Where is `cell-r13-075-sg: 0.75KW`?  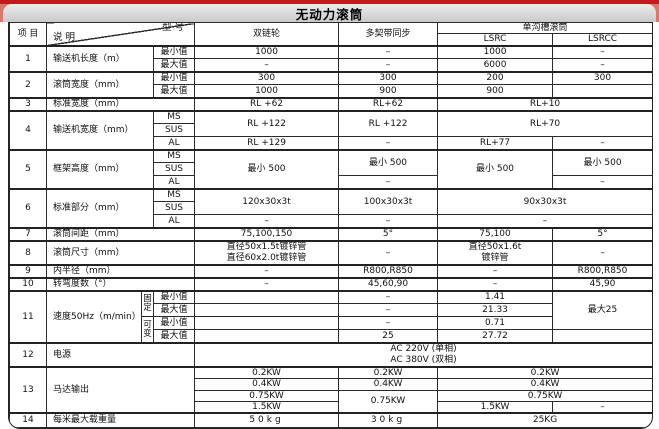
cell-r13-075-sg: 0.75KW is located at coordinates (544, 395).